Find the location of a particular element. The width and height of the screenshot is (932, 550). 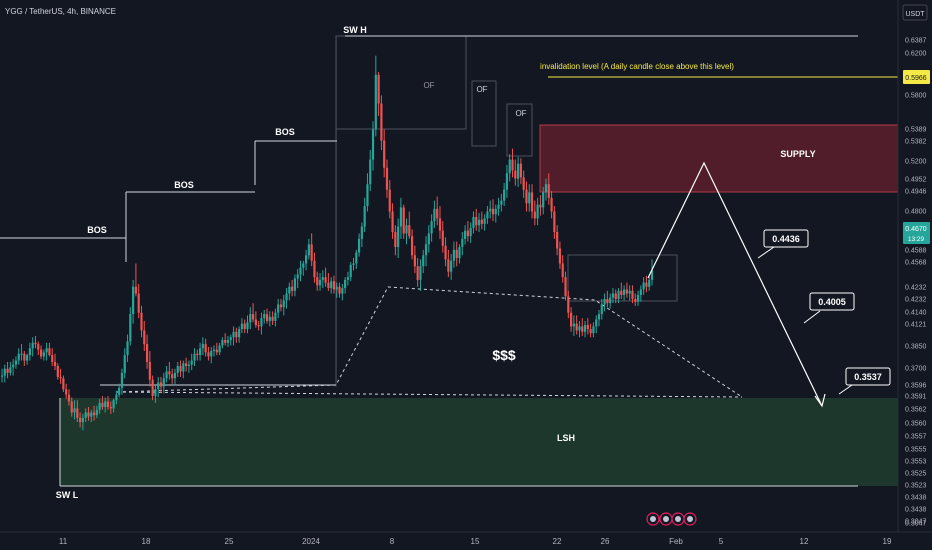

price-tick-label: 0.5800 is located at coordinates (916, 96).